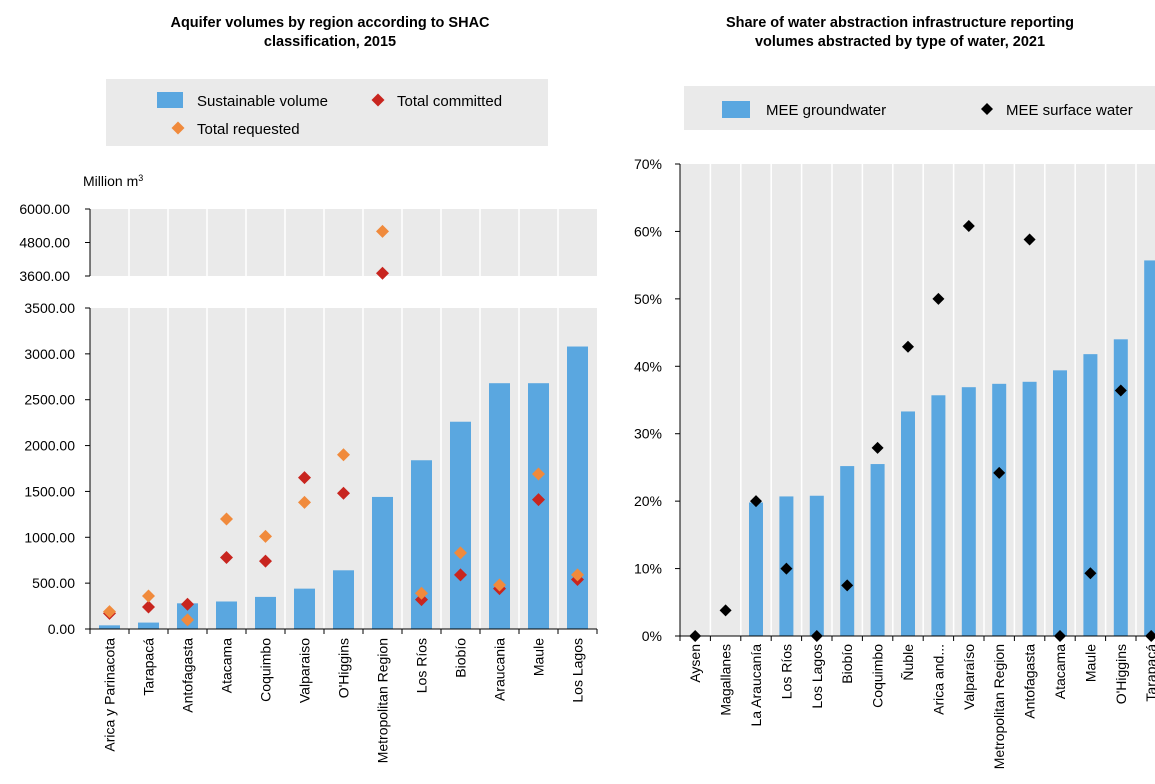  What do you see at coordinates (49, 491) in the screenshot?
I see `left-lower-tick-label: 1500.00` at bounding box center [49, 491].